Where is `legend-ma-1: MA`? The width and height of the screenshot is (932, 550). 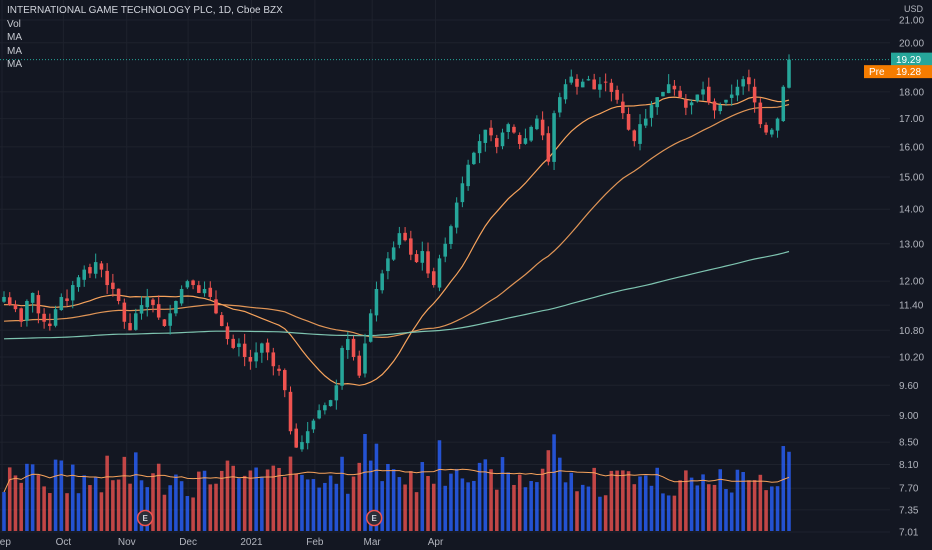
legend-ma-1: MA is located at coordinates (14, 37).